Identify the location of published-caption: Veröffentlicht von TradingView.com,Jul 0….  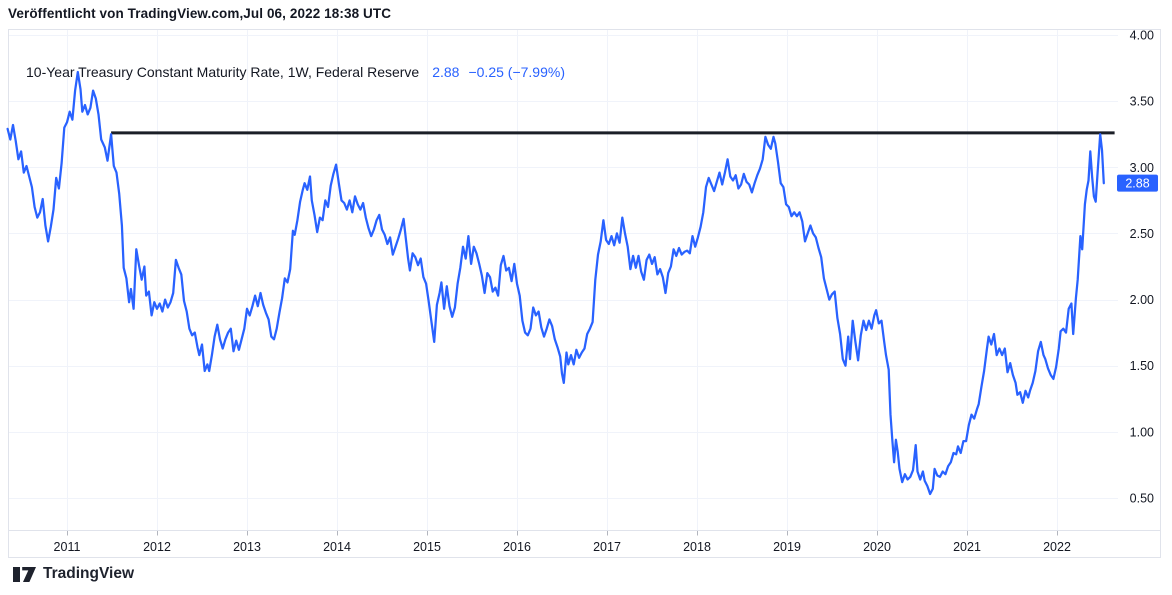
(200, 13).